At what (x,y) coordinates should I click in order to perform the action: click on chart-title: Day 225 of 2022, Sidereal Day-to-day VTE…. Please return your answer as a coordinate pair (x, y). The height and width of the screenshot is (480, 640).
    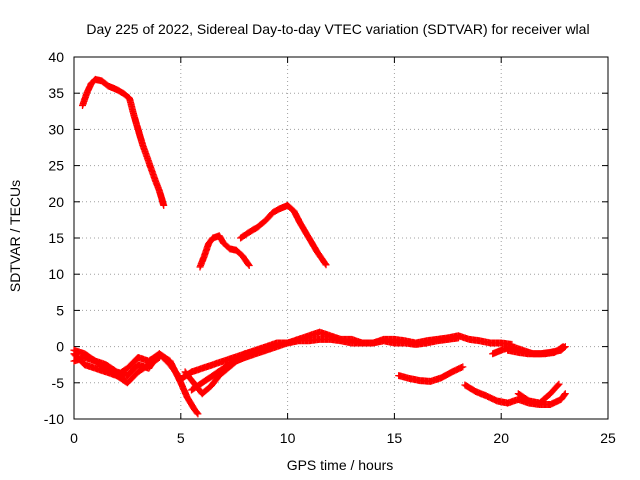
    Looking at the image, I should click on (337, 29).